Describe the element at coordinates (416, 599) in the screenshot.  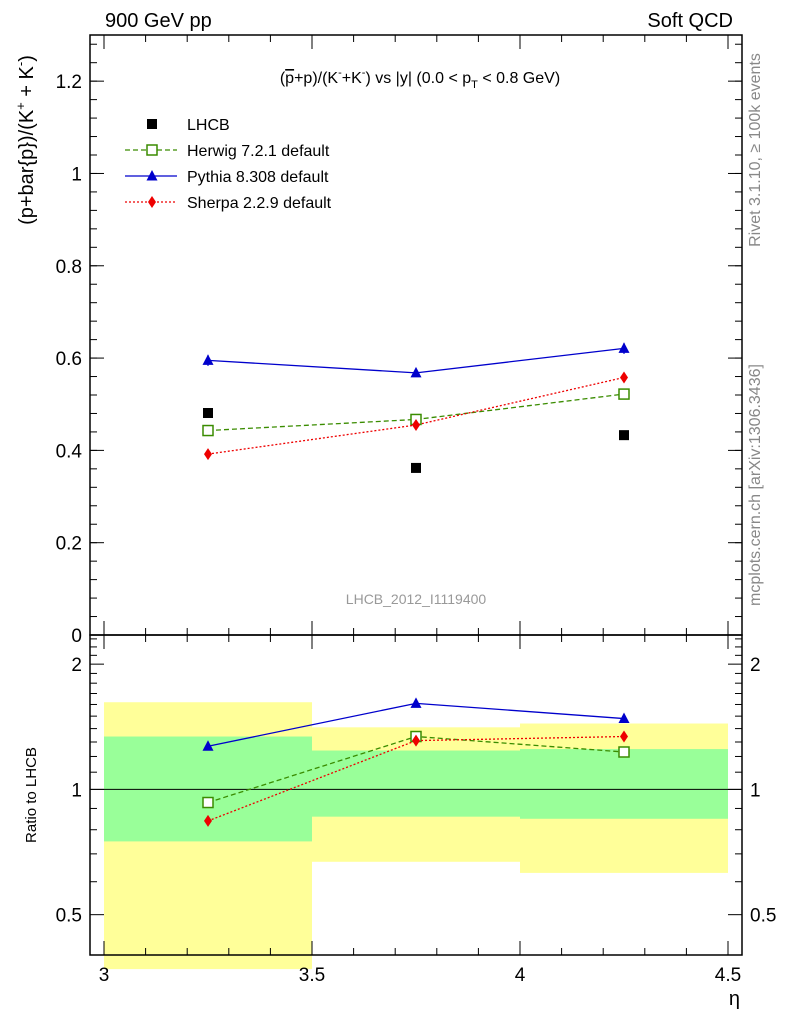
I see `analysis-id-label: LHCB_2012_I1119400` at that location.